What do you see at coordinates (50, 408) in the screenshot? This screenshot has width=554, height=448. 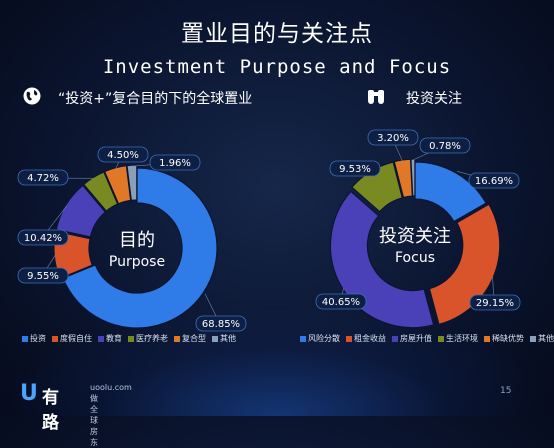 I see `logo-name: 有路` at bounding box center [50, 408].